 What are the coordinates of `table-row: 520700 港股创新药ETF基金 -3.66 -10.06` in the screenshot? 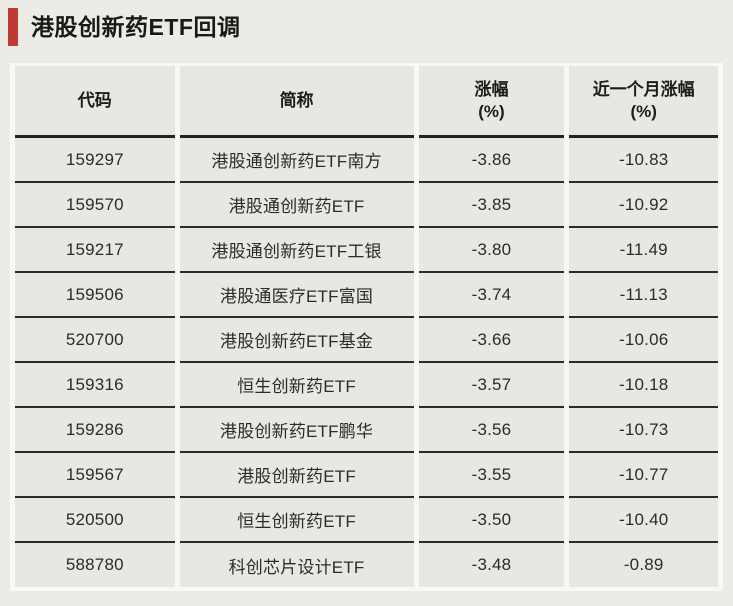 It's located at (366, 340).